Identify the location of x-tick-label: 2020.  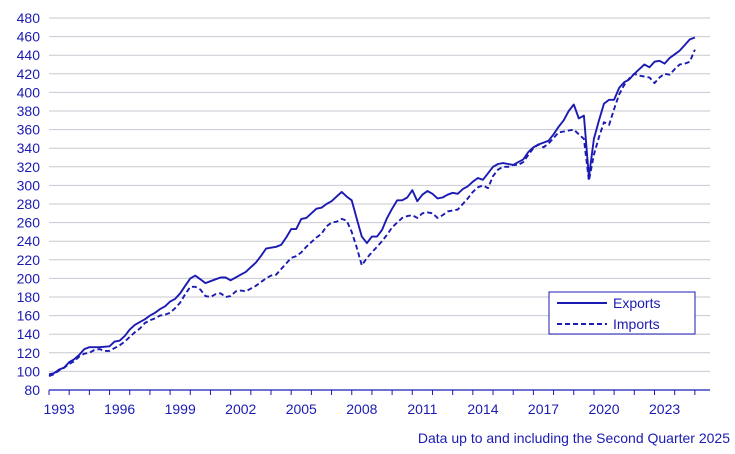
(603, 409).